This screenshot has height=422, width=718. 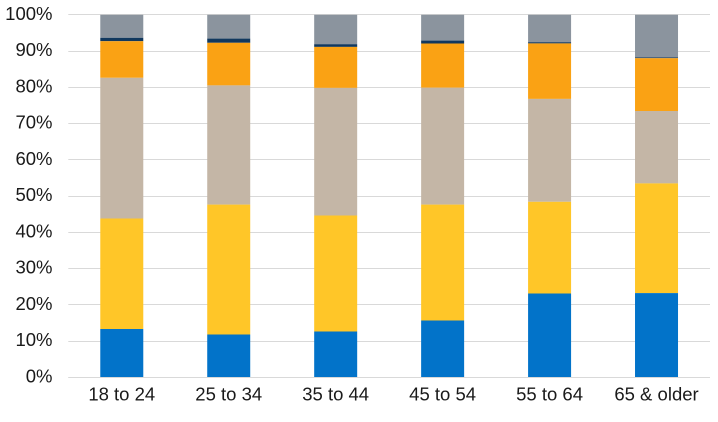 What do you see at coordinates (33, 230) in the screenshot?
I see `svg-text: 40%` at bounding box center [33, 230].